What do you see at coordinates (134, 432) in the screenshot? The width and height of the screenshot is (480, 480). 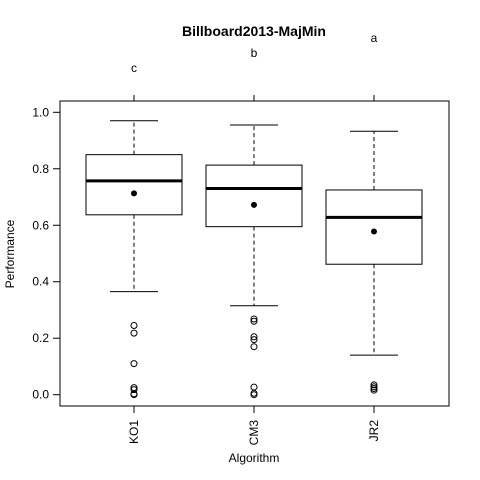 I see `x-tick-label: KO1` at bounding box center [134, 432].